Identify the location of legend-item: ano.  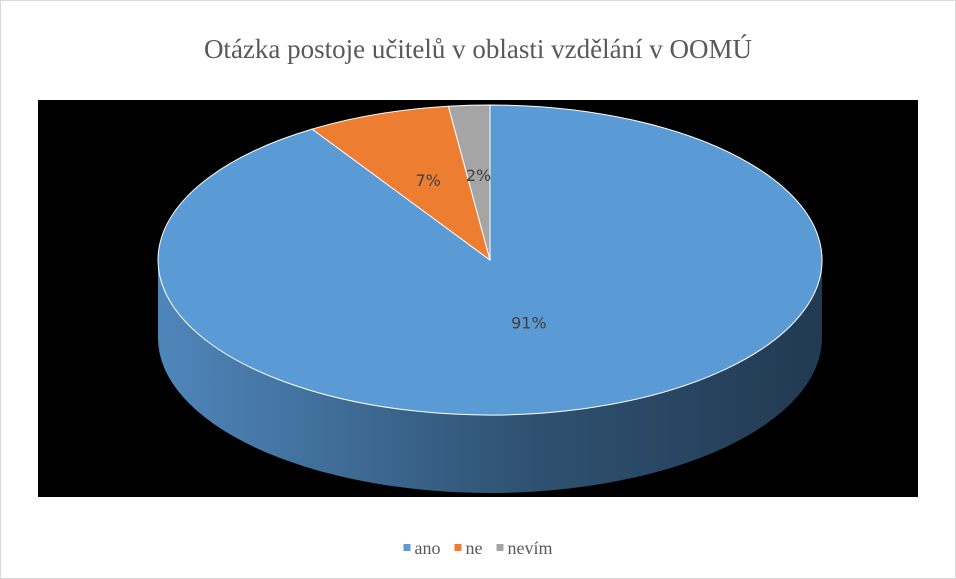
(422, 548).